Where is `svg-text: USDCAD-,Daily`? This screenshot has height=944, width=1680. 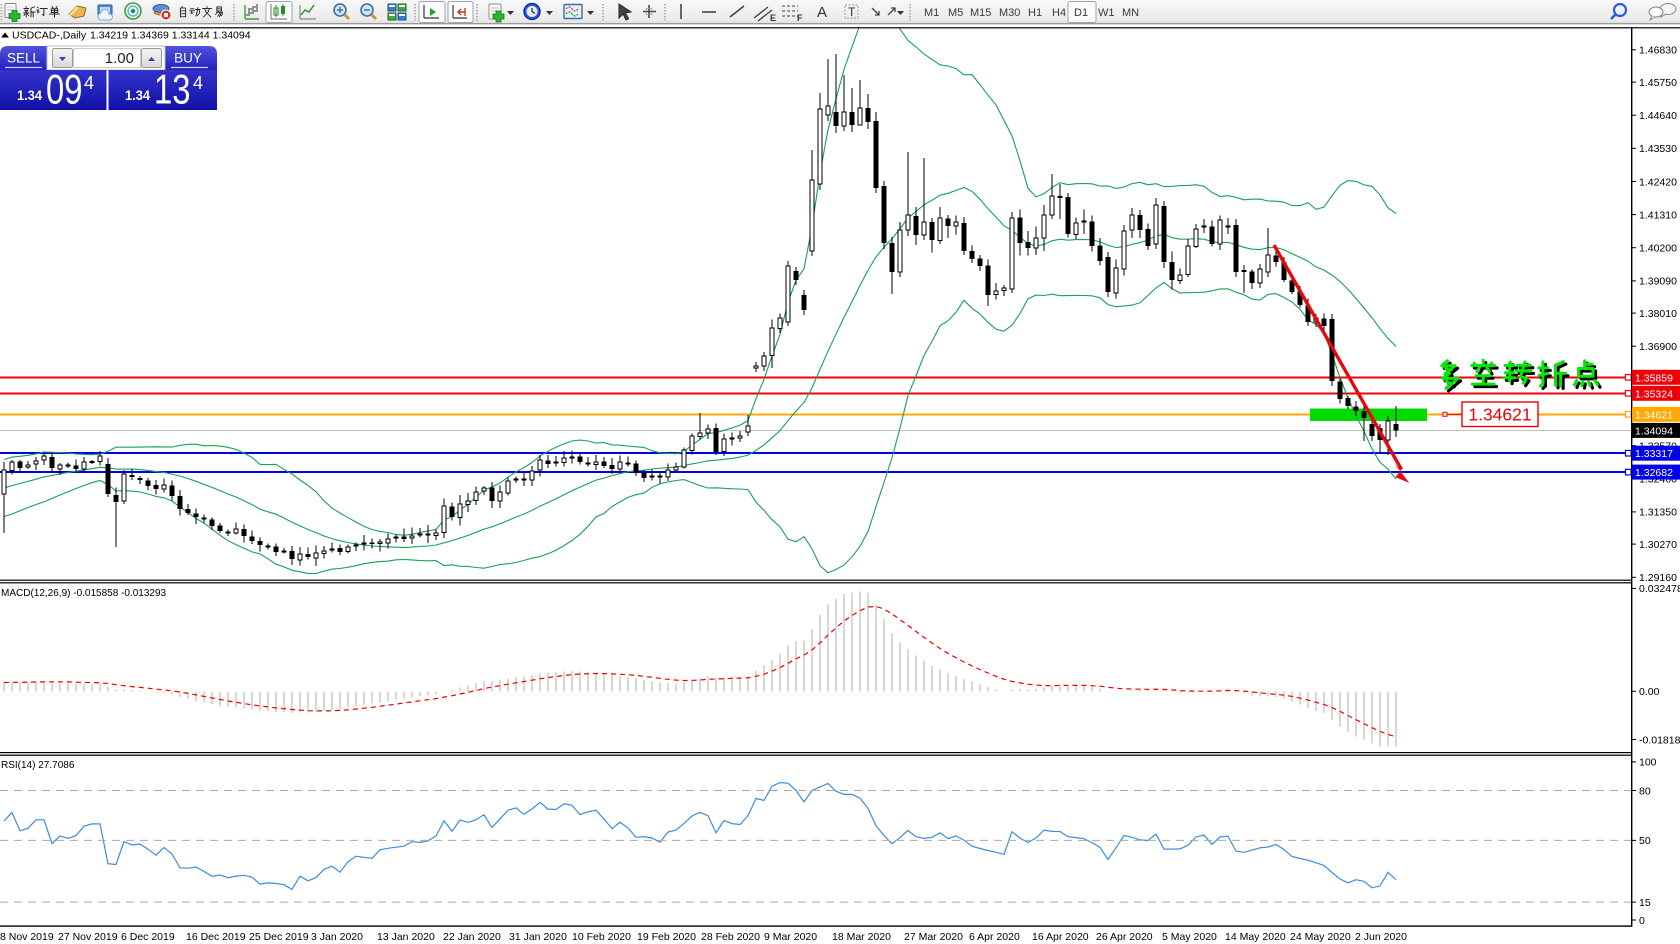
svg-text: USDCAD-,Daily is located at coordinates (49, 36).